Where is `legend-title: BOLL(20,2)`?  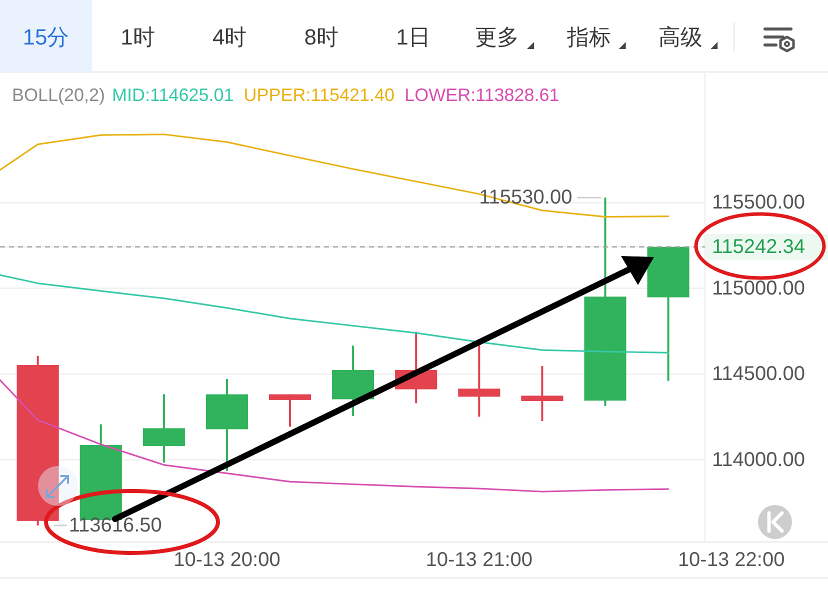 legend-title: BOLL(20,2) is located at coordinates (59, 95).